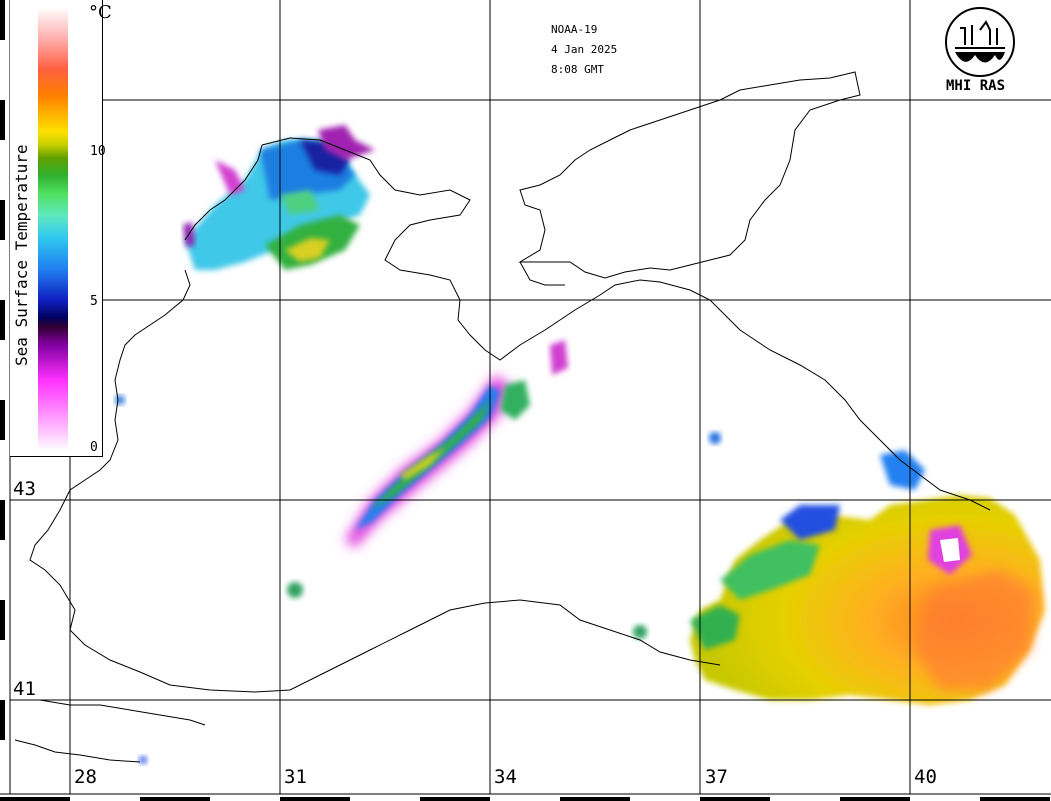  What do you see at coordinates (85, 777) in the screenshot?
I see `longitude-label-28: 28` at bounding box center [85, 777].